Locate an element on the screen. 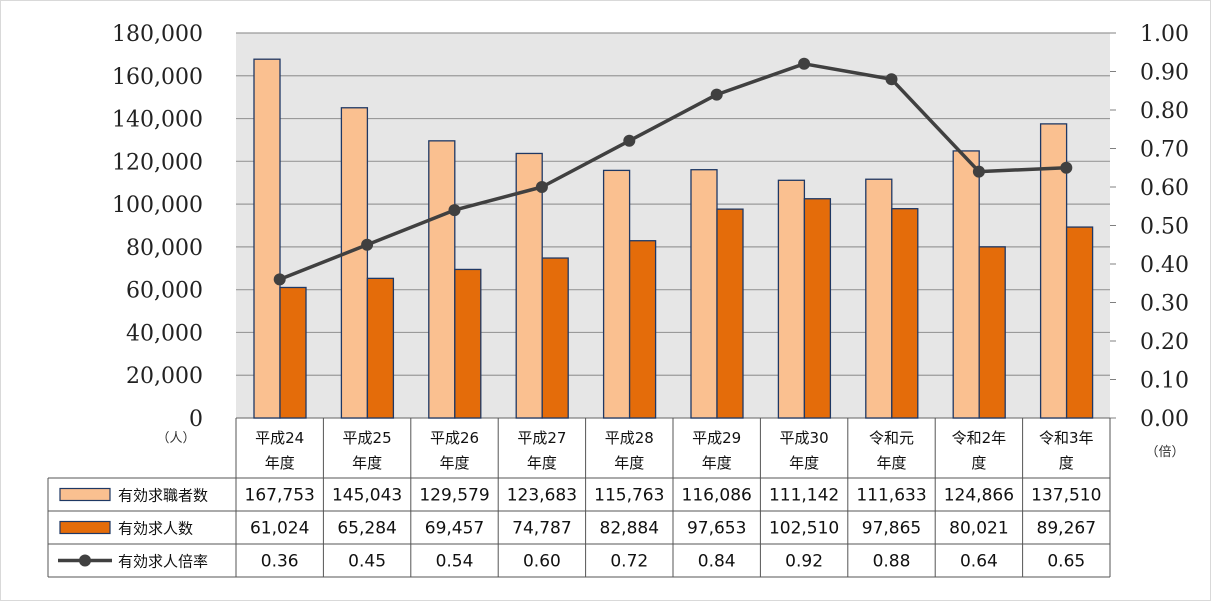 This screenshot has height=601, width=1211. table-cell: 69,457 is located at coordinates (454, 529).